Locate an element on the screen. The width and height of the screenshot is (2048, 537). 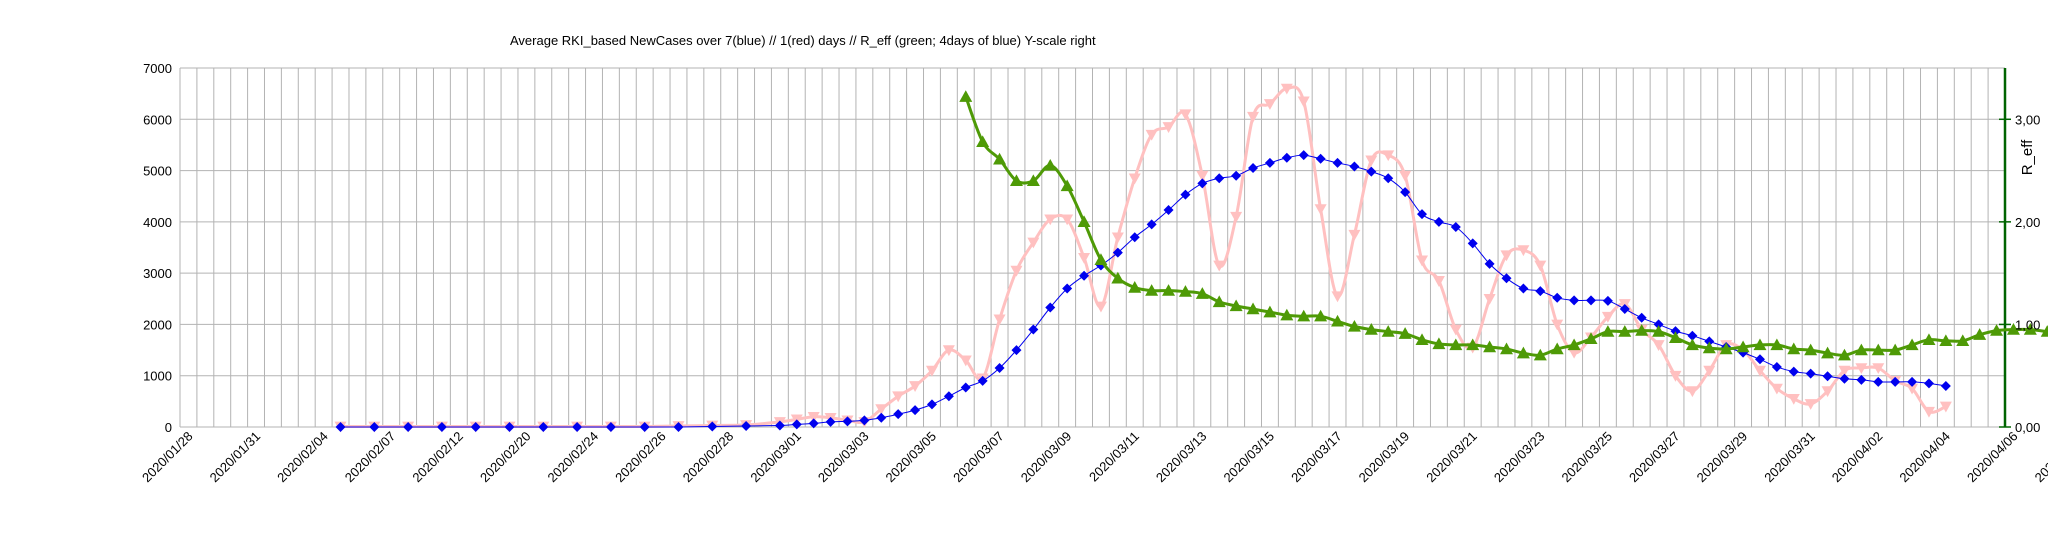
x-tick-label: 2020/02/04 is located at coordinates (302, 457).